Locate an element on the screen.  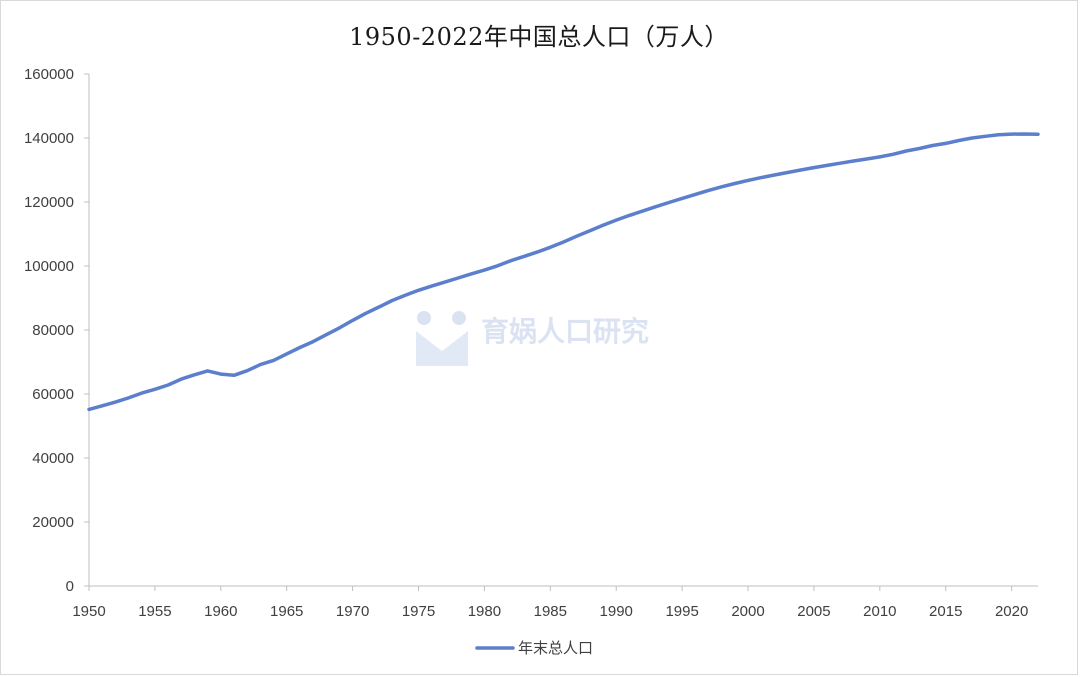
y-tick-label: 80000 is located at coordinates (53, 330).